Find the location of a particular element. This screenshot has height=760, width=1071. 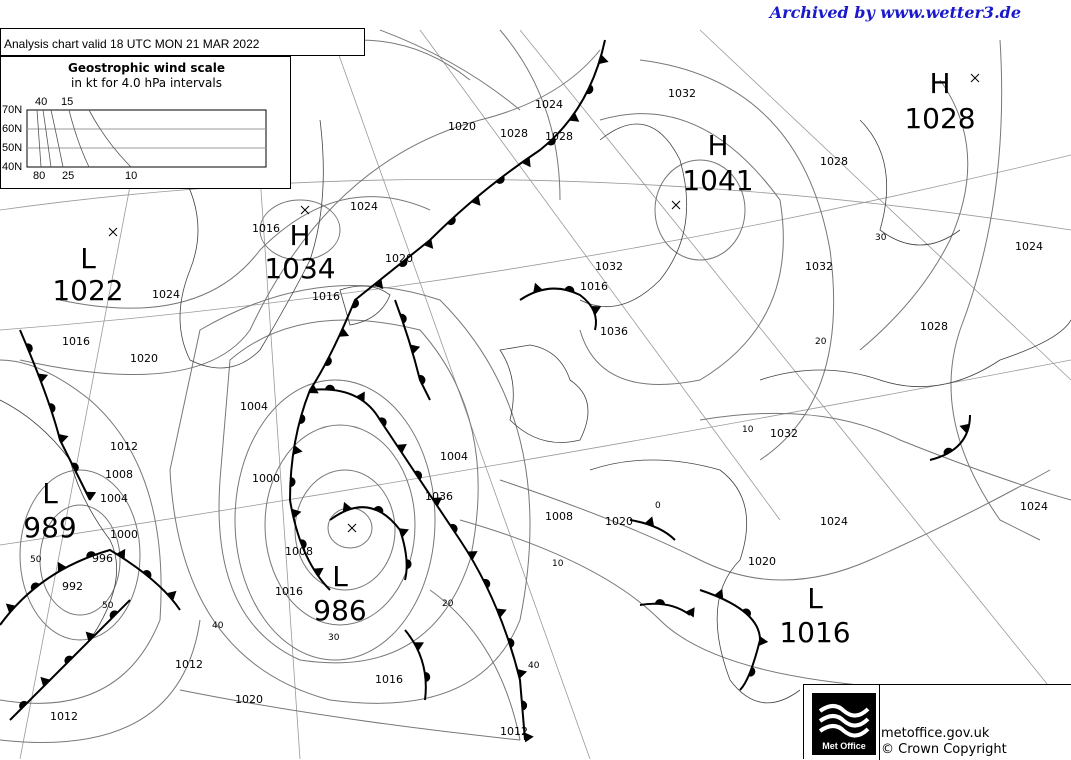

wind-scale-subtitle: in kt for 4.0 hPa intervals is located at coordinates (146, 83).